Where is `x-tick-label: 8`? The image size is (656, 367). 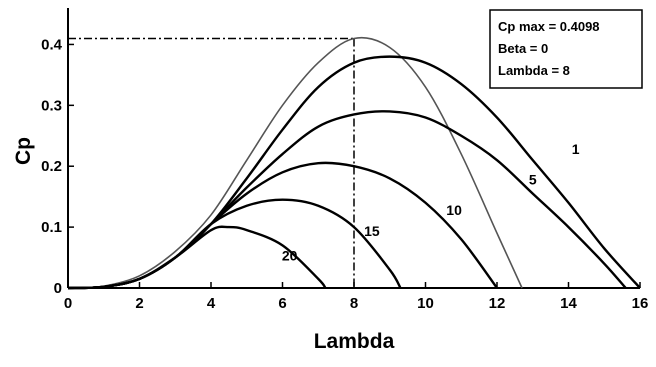
x-tick-label: 8 is located at coordinates (354, 303).